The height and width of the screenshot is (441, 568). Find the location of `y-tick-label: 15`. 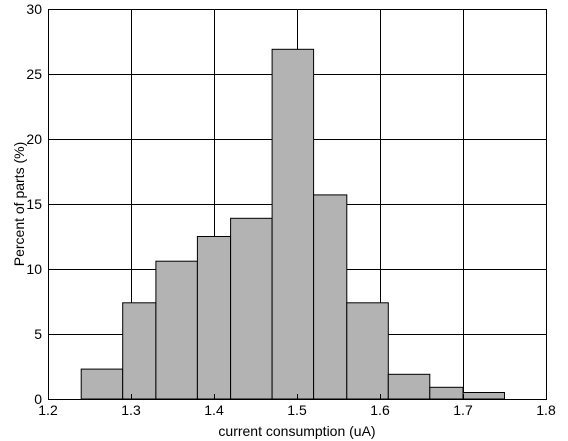

y-tick-label: 15 is located at coordinates (34, 204).